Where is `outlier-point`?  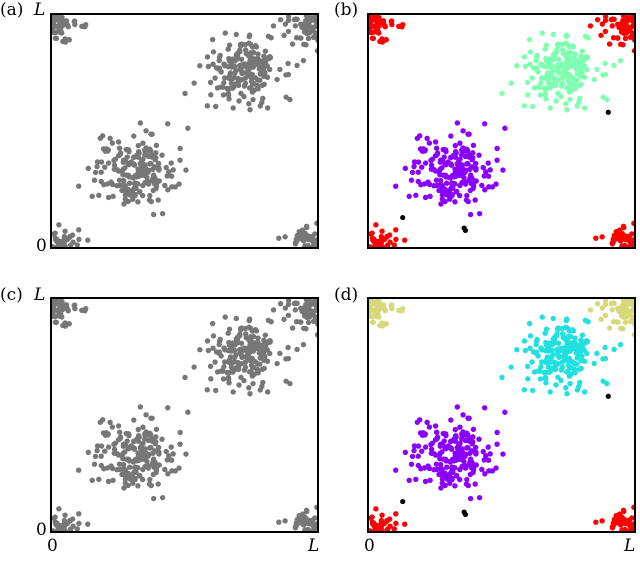 outlier-point is located at coordinates (465, 230).